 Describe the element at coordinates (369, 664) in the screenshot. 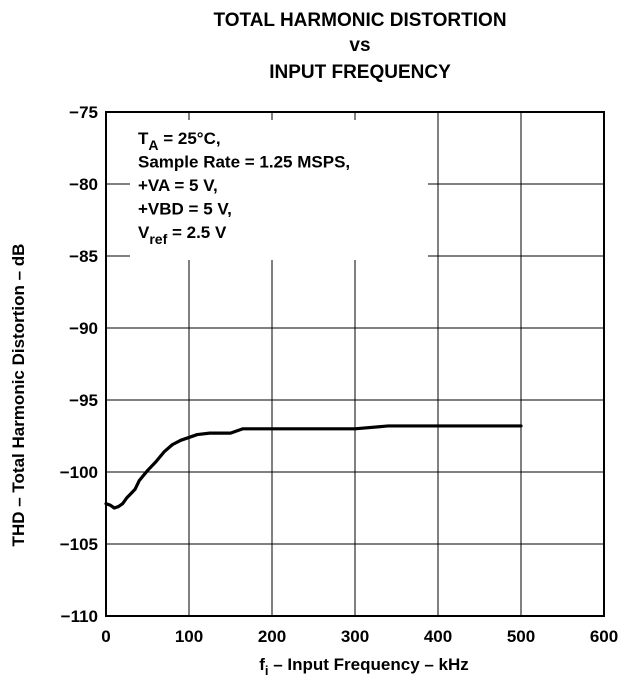

I see `x-axis-label-rest: – Input Frequency – kHz` at that location.